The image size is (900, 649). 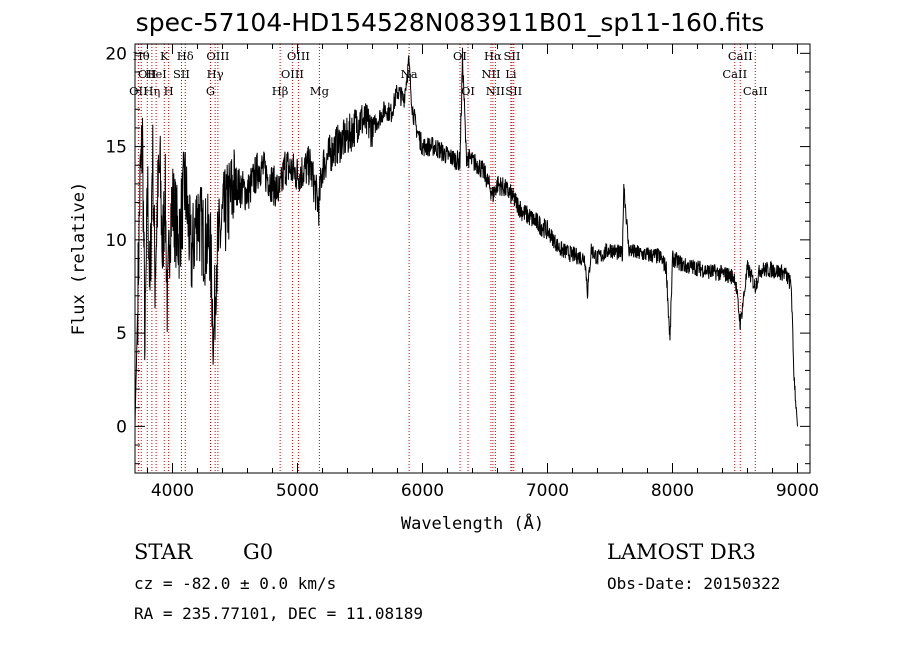 I want to click on x-tick-label: 5000, so click(x=297, y=491).